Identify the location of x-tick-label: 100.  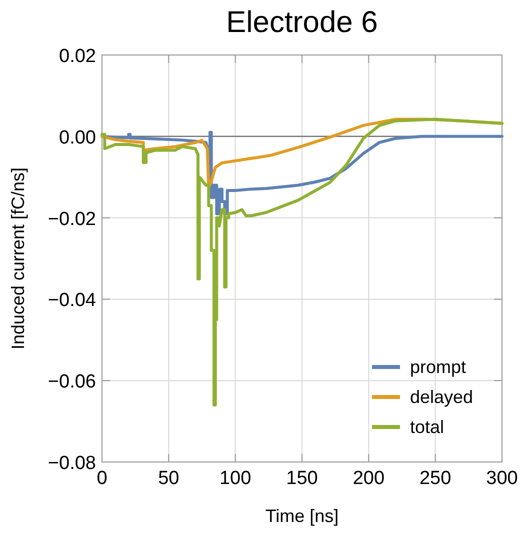
(235, 478).